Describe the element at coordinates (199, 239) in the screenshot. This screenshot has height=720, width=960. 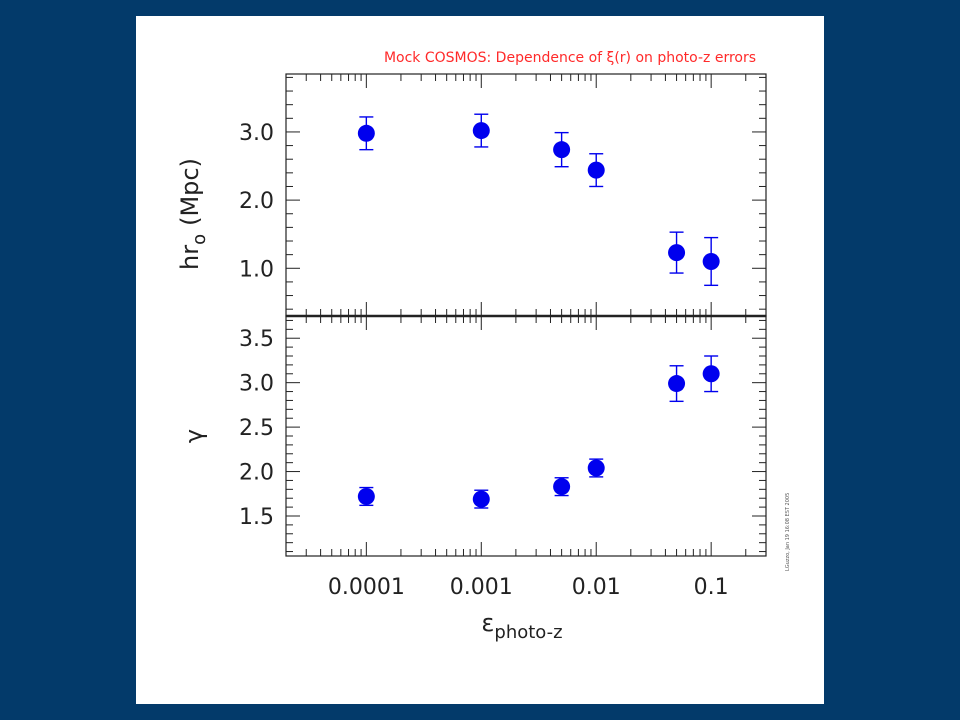
I see `y-axis-label-top-subscript: o` at that location.